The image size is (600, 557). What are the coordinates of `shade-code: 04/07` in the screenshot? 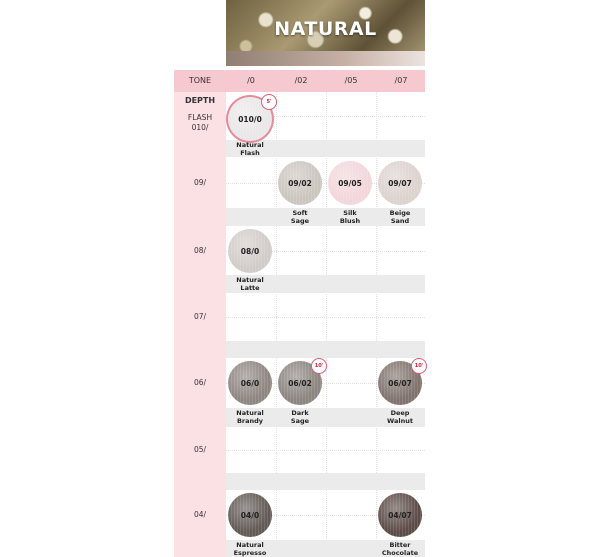 It's located at (400, 515).